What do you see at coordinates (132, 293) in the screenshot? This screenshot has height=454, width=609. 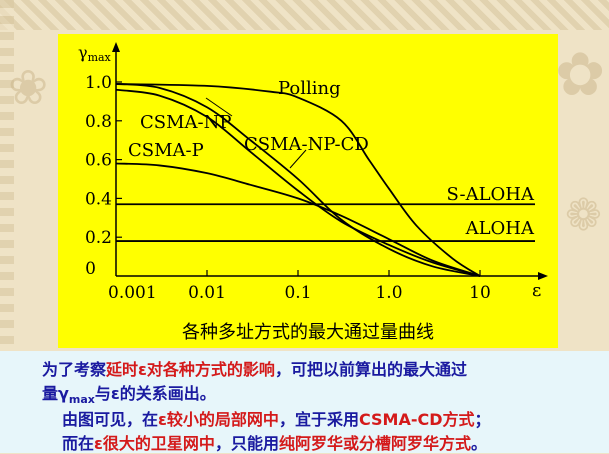 I see `x-tick-label: 0.001` at bounding box center [132, 293].